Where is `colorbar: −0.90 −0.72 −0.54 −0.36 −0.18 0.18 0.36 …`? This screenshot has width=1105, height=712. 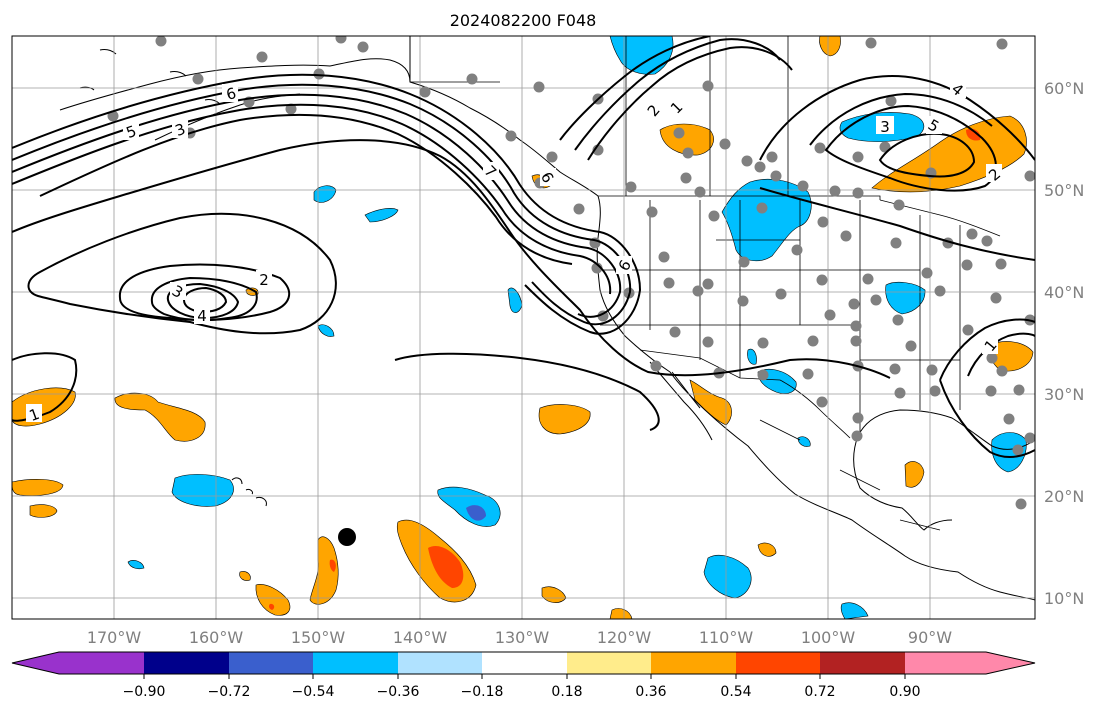 colorbar: −0.90 −0.72 −0.54 −0.36 −0.18 0.18 0.36 … is located at coordinates (523, 675).